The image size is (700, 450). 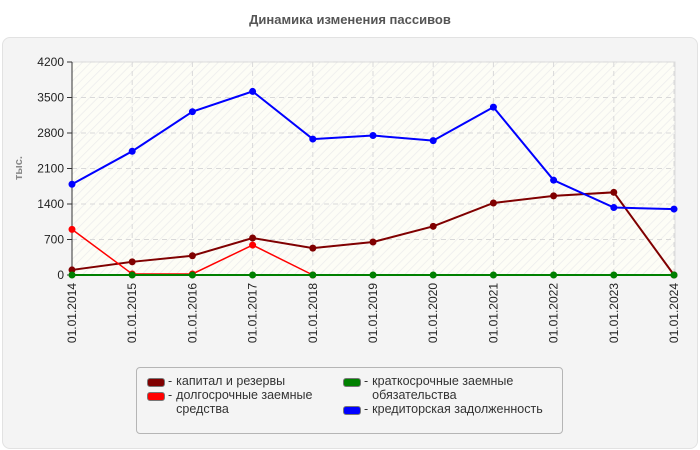 What do you see at coordinates (493, 313) in the screenshot?
I see `x-tick-label: 01.01.2021` at bounding box center [493, 313].